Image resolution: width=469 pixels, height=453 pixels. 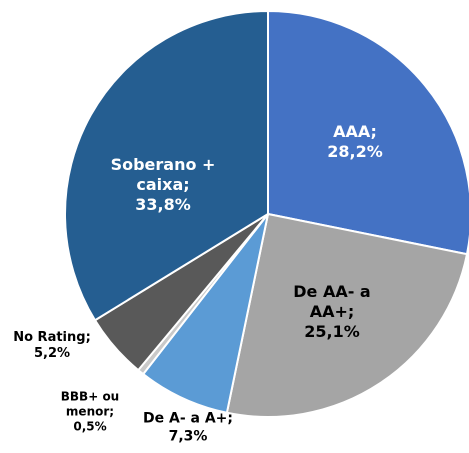 What do you see at coordinates (355, 131) in the screenshot?
I see `category-label: AAA;` at bounding box center [355, 131].